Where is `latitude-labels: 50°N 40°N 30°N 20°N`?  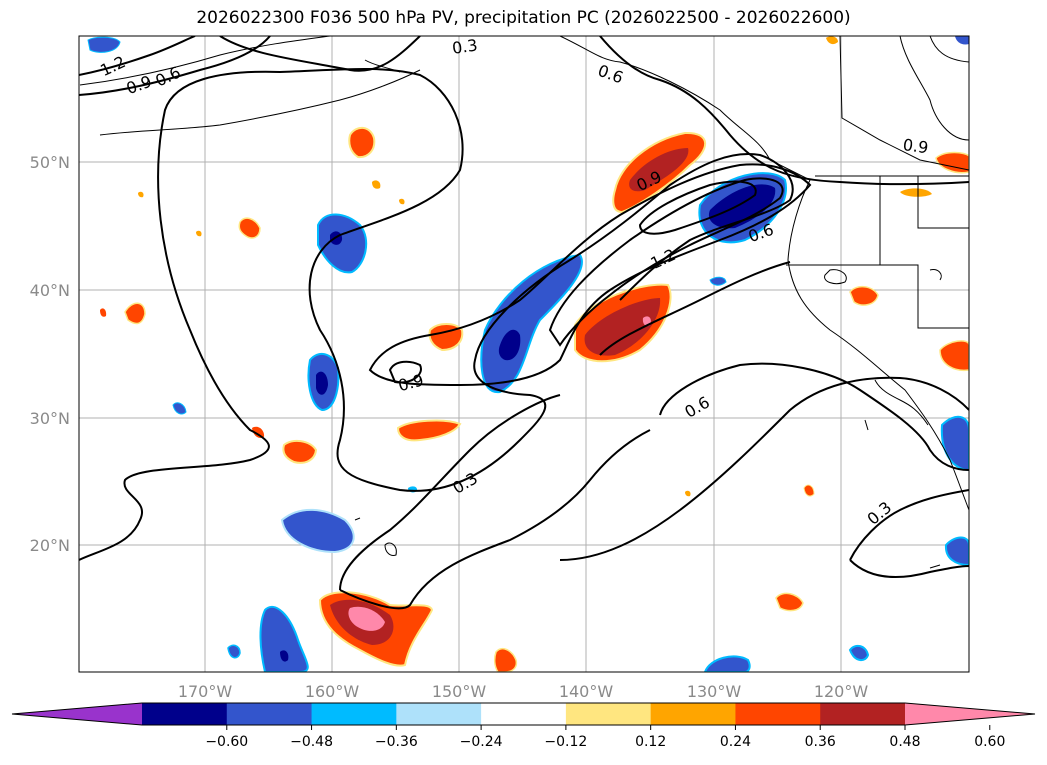 latitude-labels: 50°N 40°N 30°N 20°N is located at coordinates (50, 354).